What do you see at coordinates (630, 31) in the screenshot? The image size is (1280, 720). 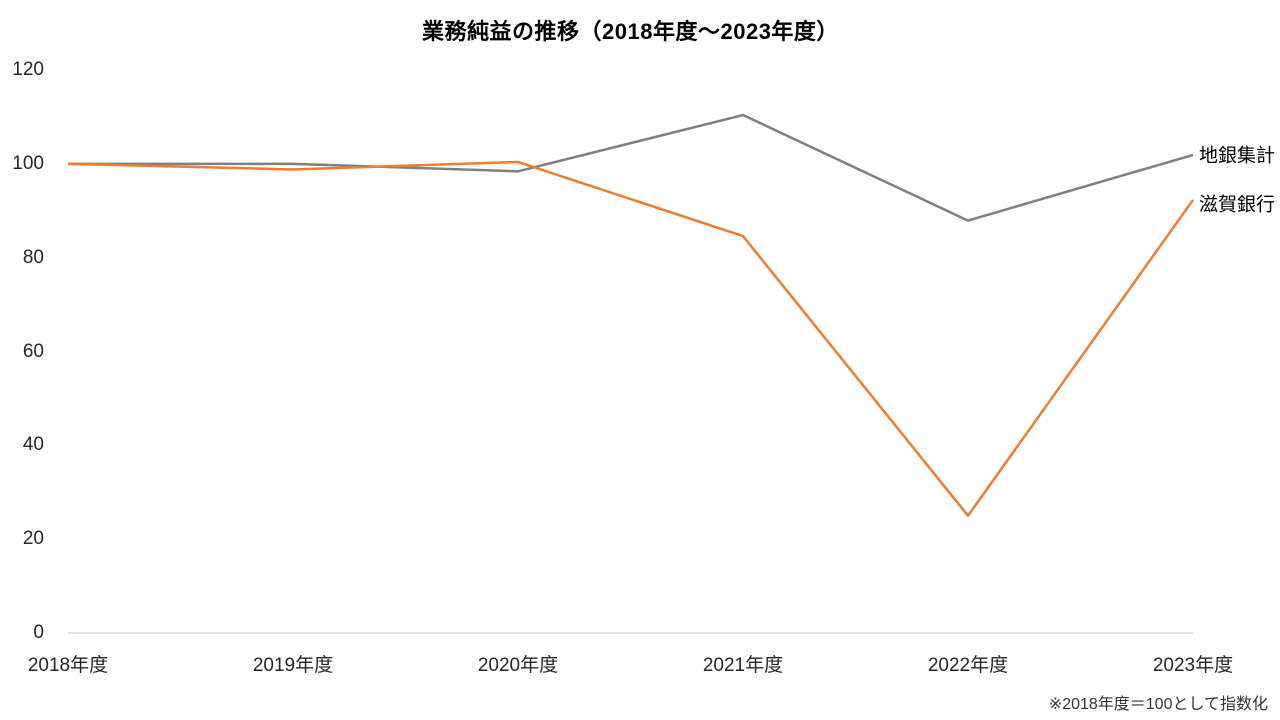 I see `chart-title: 業務純益の推移（2018年度～2023年度）` at bounding box center [630, 31].